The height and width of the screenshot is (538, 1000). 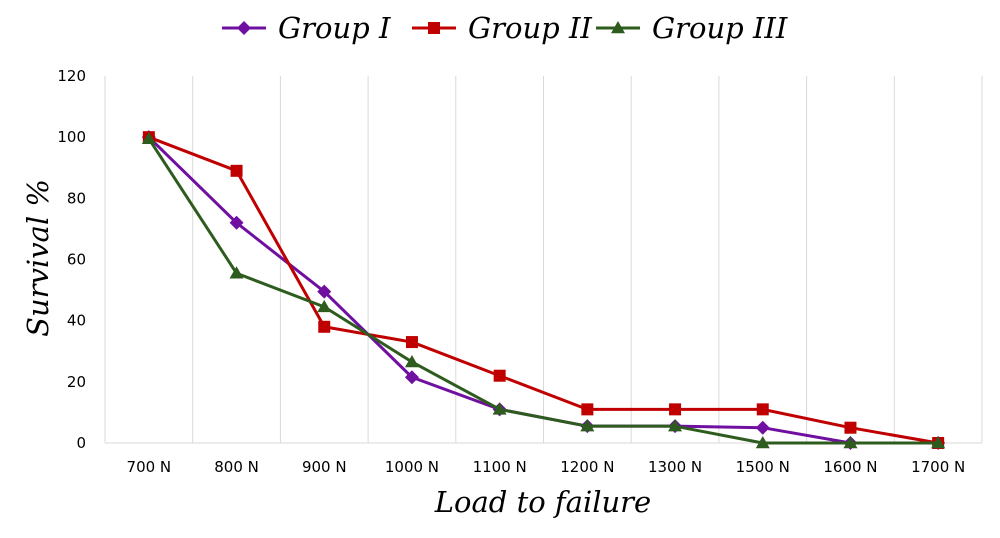 I want to click on x-tick-label: 1600 N, so click(x=850, y=467).